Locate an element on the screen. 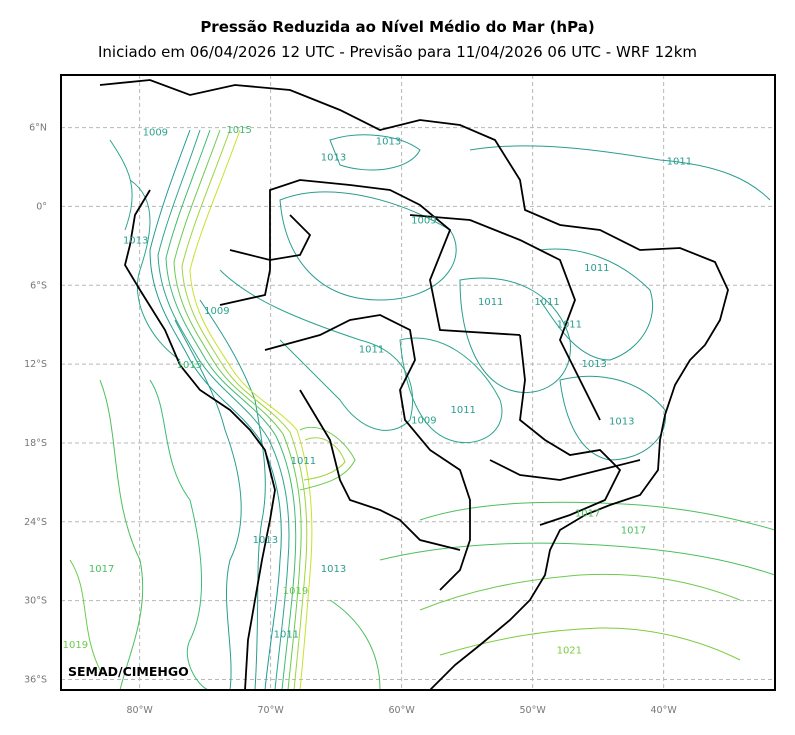 The width and height of the screenshot is (795, 735). lat-tick-label: 6°S is located at coordinates (38, 285).